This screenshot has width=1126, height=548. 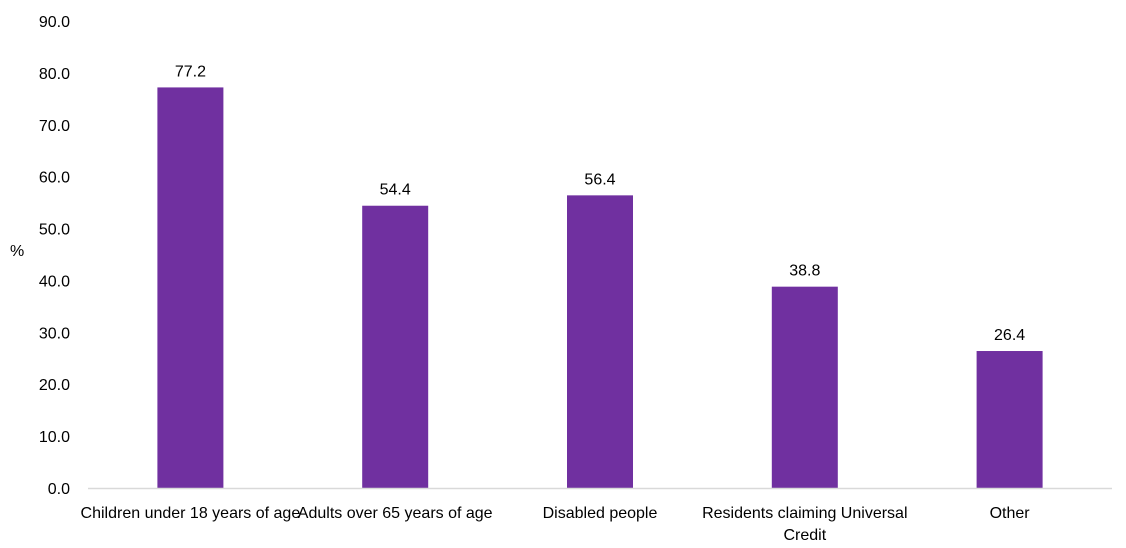 I want to click on data-label: 38.8, so click(x=804, y=271).